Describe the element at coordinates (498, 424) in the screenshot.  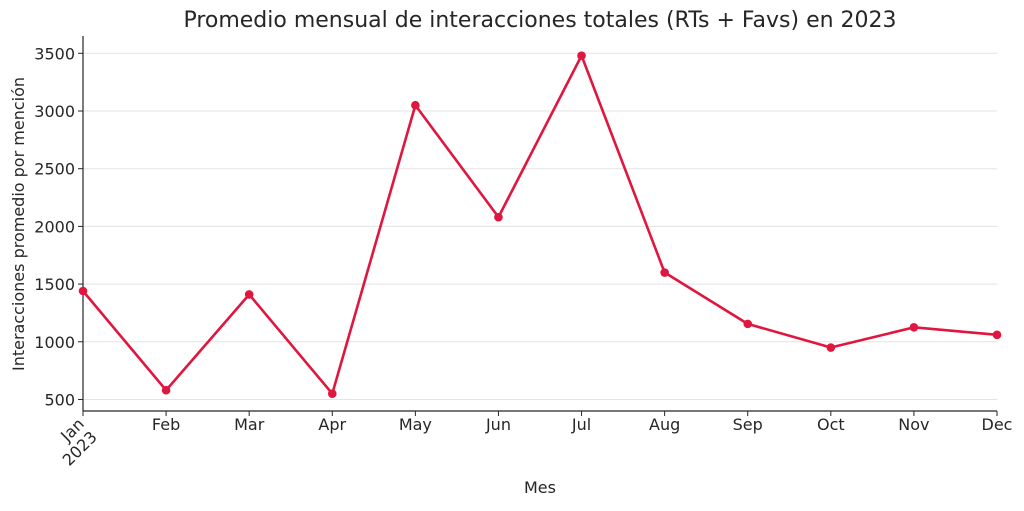
I see `x-tick-label: Jun` at that location.